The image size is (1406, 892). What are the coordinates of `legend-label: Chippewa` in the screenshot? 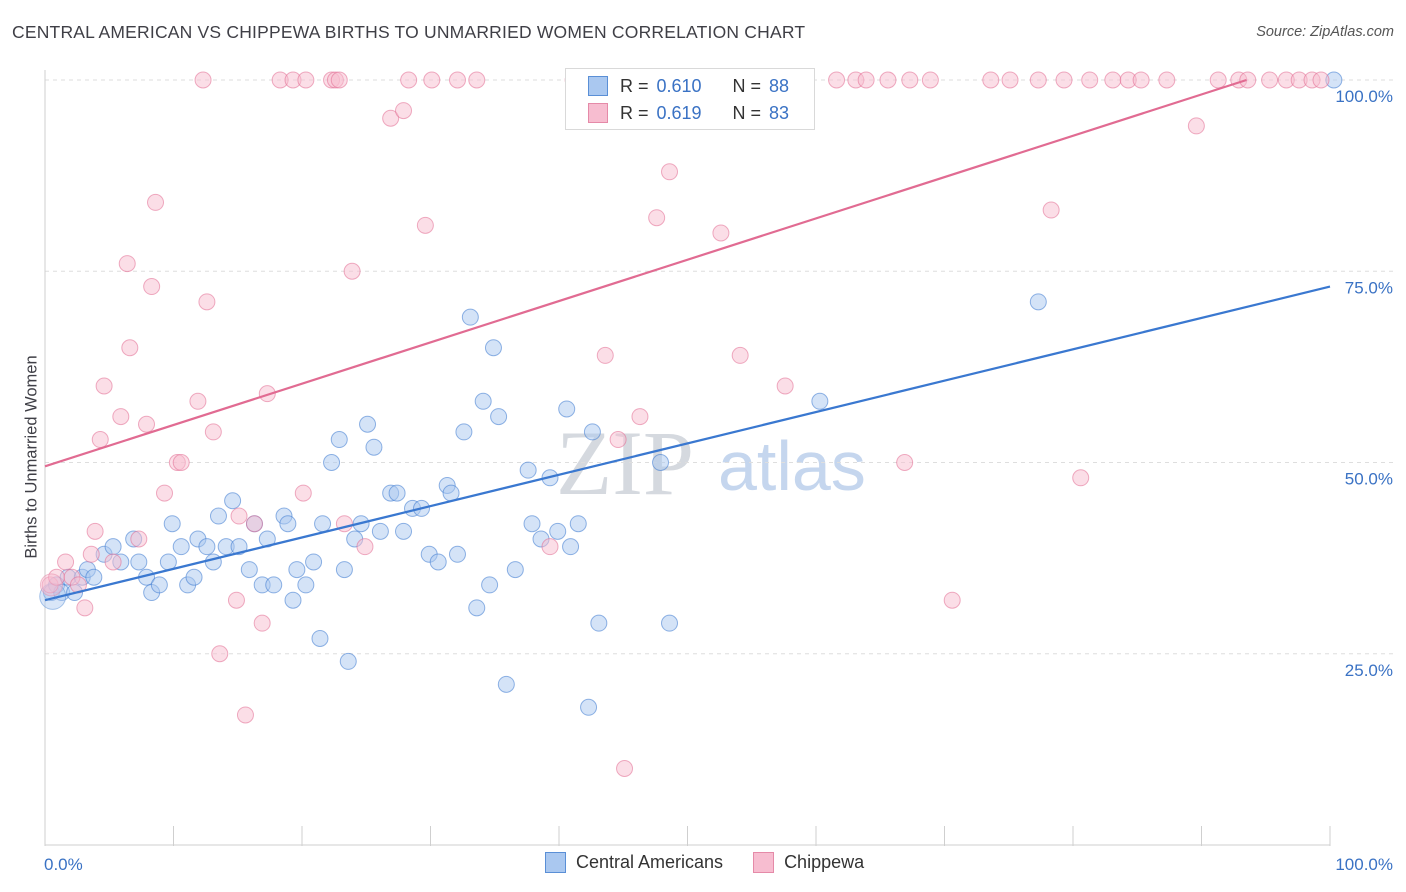 It's located at (824, 862).